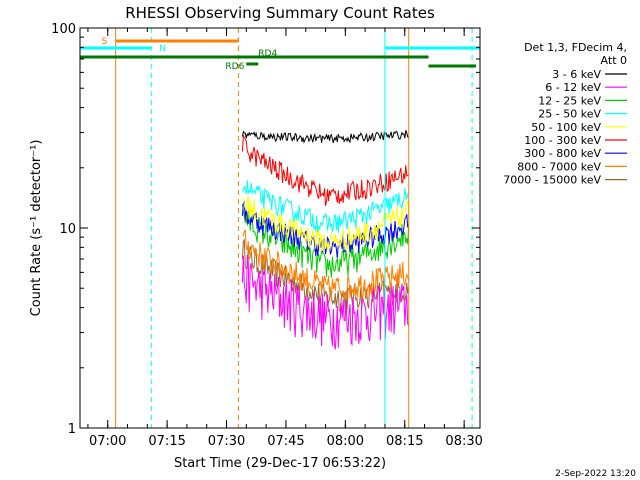 Image resolution: width=640 pixels, height=480 pixels. I want to click on series-25-50kev-line, so click(325, 206).